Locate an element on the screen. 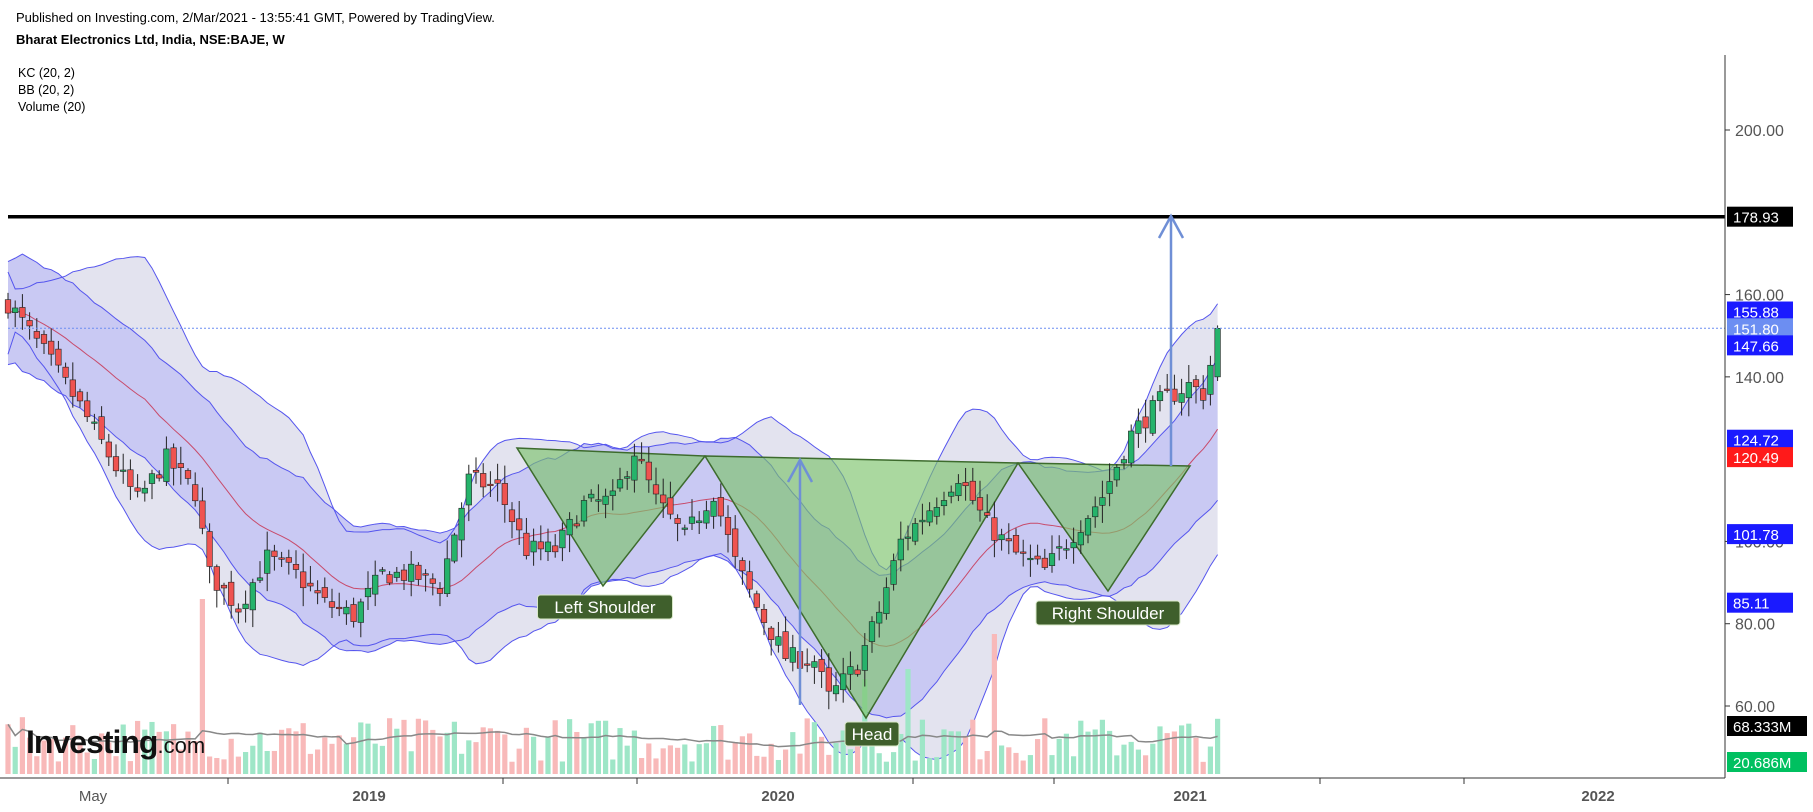 The image size is (1813, 812). price-tick-label: 80.00 is located at coordinates (1755, 625).